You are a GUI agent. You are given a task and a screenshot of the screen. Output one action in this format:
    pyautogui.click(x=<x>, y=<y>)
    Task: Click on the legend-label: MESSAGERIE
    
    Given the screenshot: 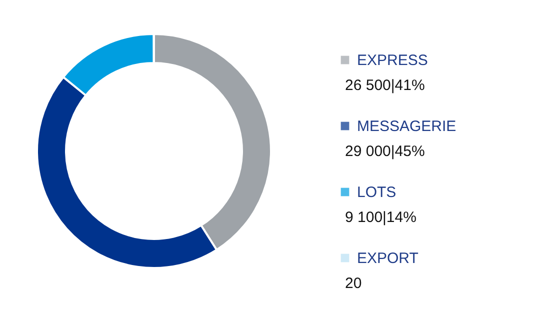 What is the action you would take?
    pyautogui.click(x=406, y=126)
    